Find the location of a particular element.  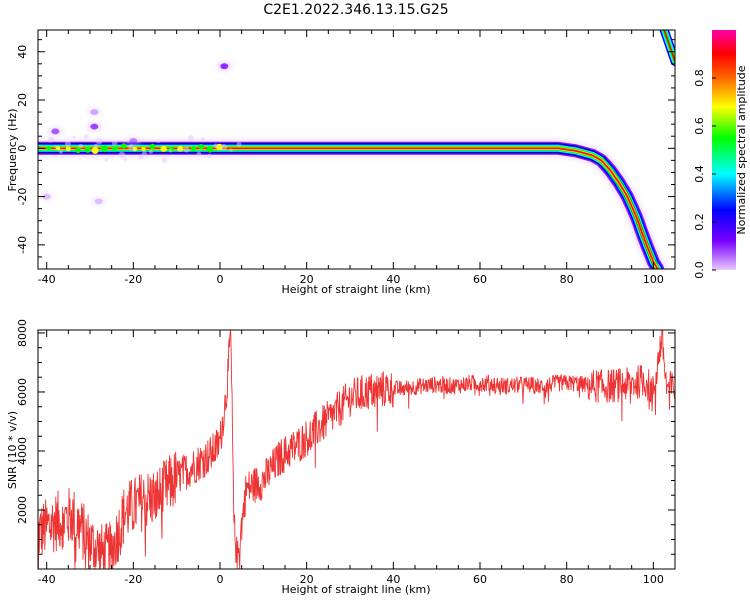

colorbar-tick-label: 0.0 is located at coordinates (699, 270).